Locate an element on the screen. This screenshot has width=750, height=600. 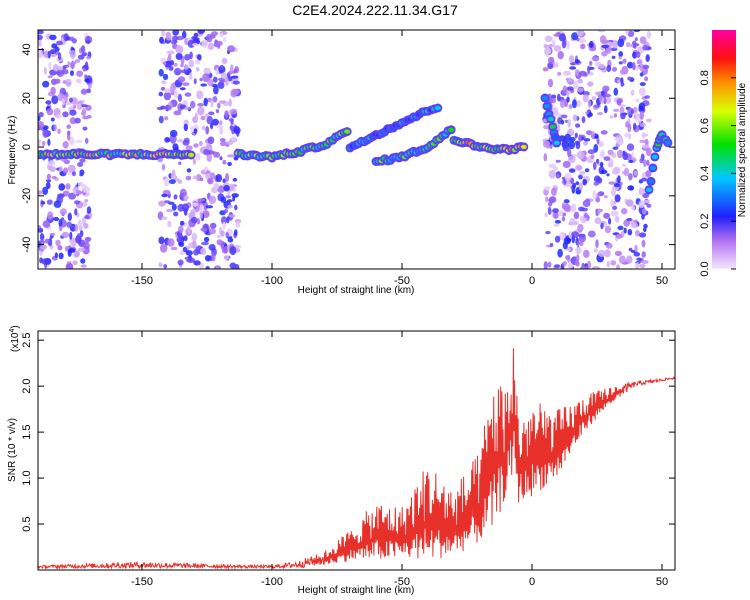
spectrogram-x-tick-label-0: -150 is located at coordinates (142, 281).